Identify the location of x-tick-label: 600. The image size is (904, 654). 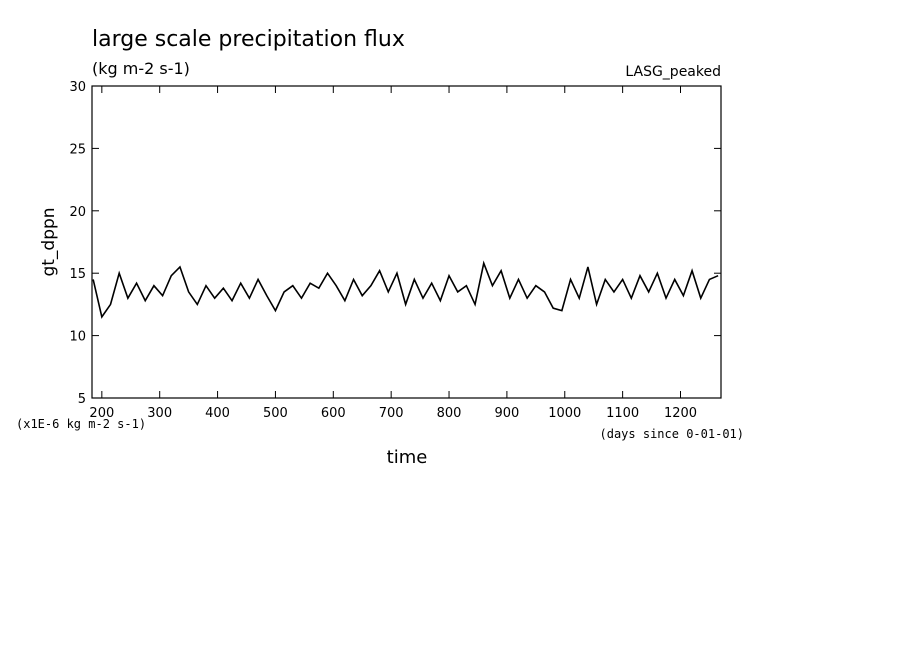
(333, 413).